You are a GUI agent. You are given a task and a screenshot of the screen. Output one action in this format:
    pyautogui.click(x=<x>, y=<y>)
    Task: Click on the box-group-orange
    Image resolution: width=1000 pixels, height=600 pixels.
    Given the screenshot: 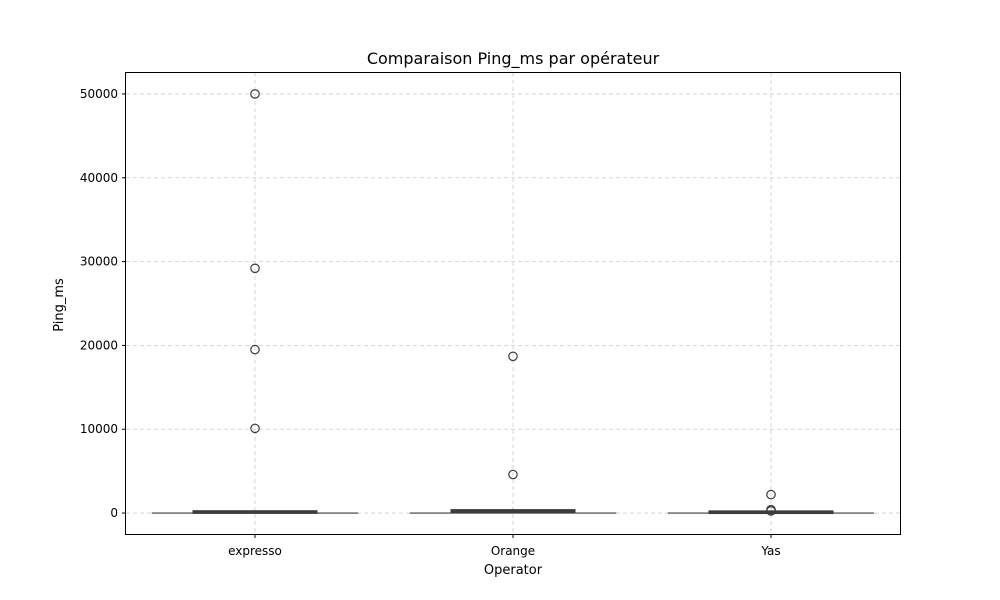 What is the action you would take?
    pyautogui.click(x=513, y=432)
    